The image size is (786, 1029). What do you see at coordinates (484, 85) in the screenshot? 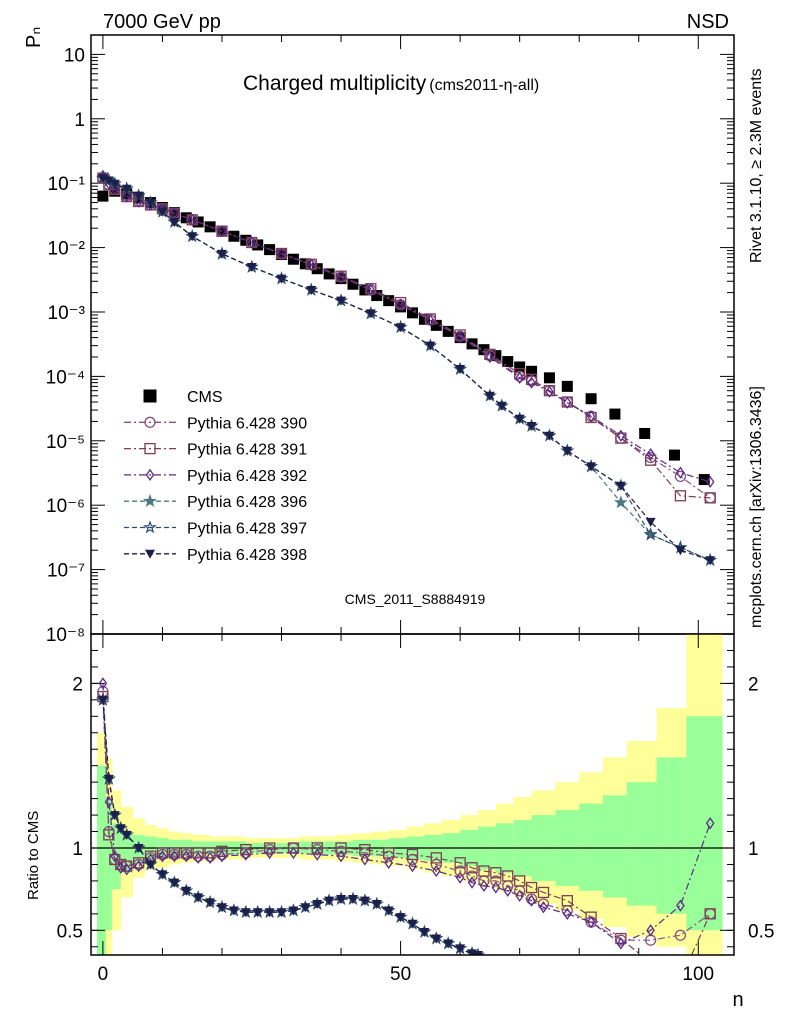
I see `main-subtitle: (cms2011-η-all)` at bounding box center [484, 85].